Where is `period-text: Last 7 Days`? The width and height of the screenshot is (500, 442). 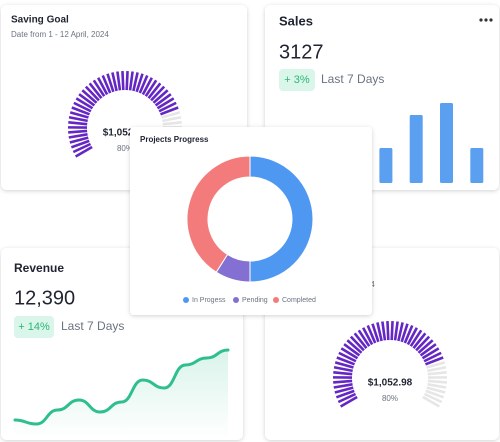
period-text: Last 7 Days is located at coordinates (352, 79).